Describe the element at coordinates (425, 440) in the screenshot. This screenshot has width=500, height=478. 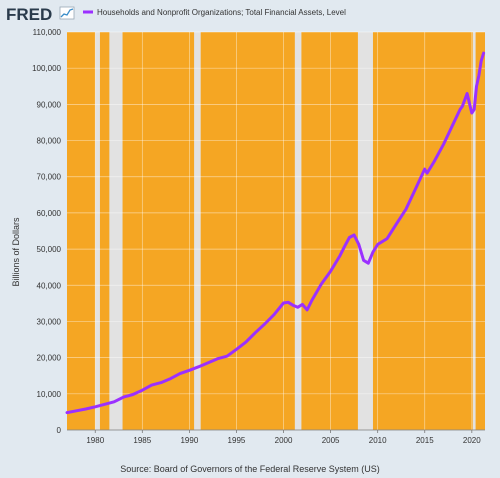
I see `x-tick-label: 2015` at that location.